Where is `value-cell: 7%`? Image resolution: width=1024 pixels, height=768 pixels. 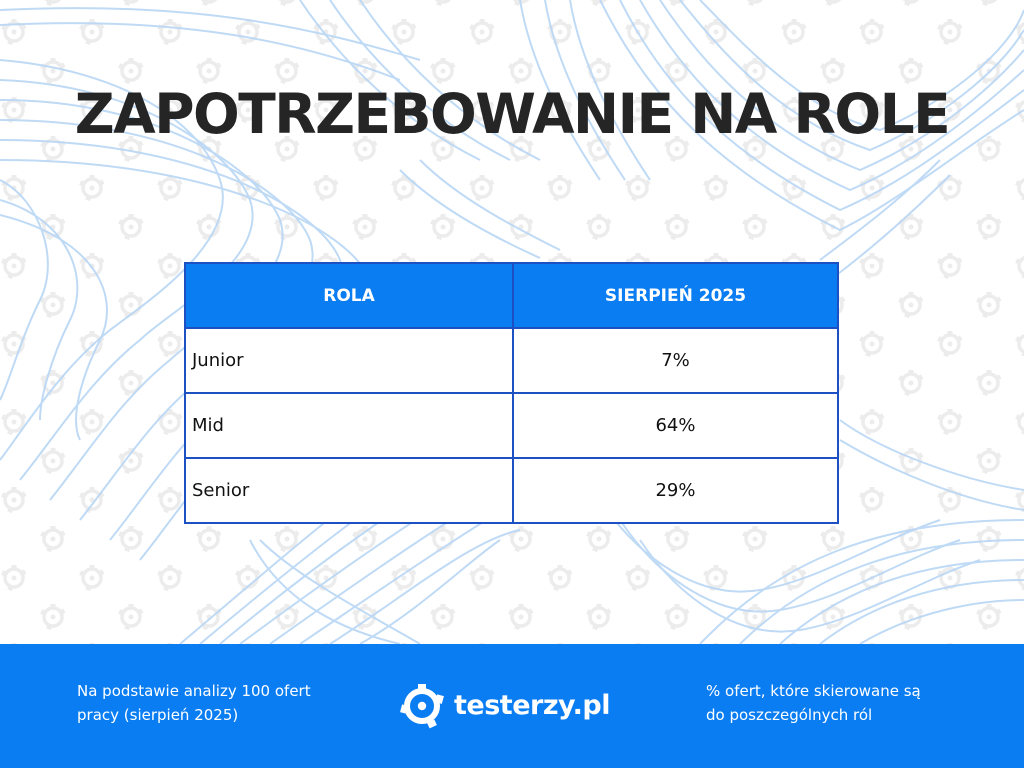 value-cell: 7% is located at coordinates (675, 360).